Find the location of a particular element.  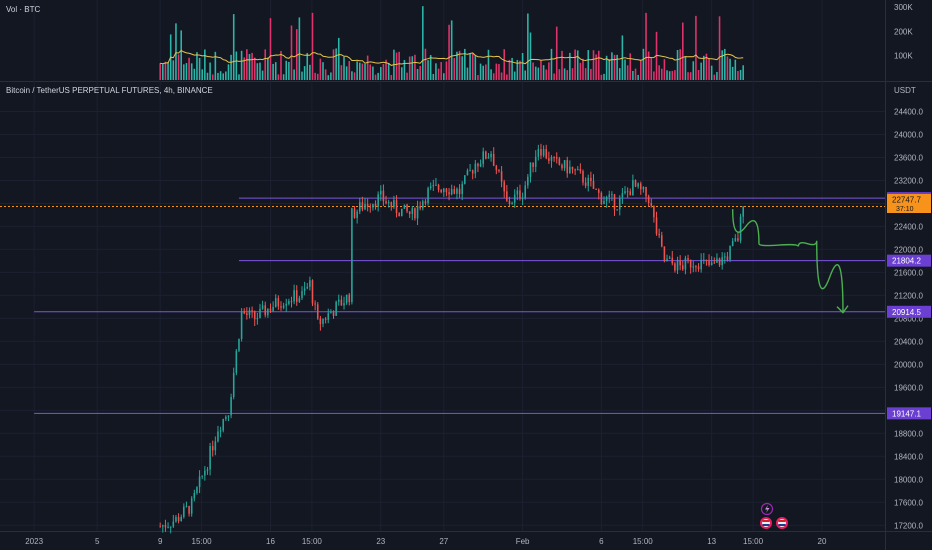

projection-arrow is located at coordinates (787, 261).